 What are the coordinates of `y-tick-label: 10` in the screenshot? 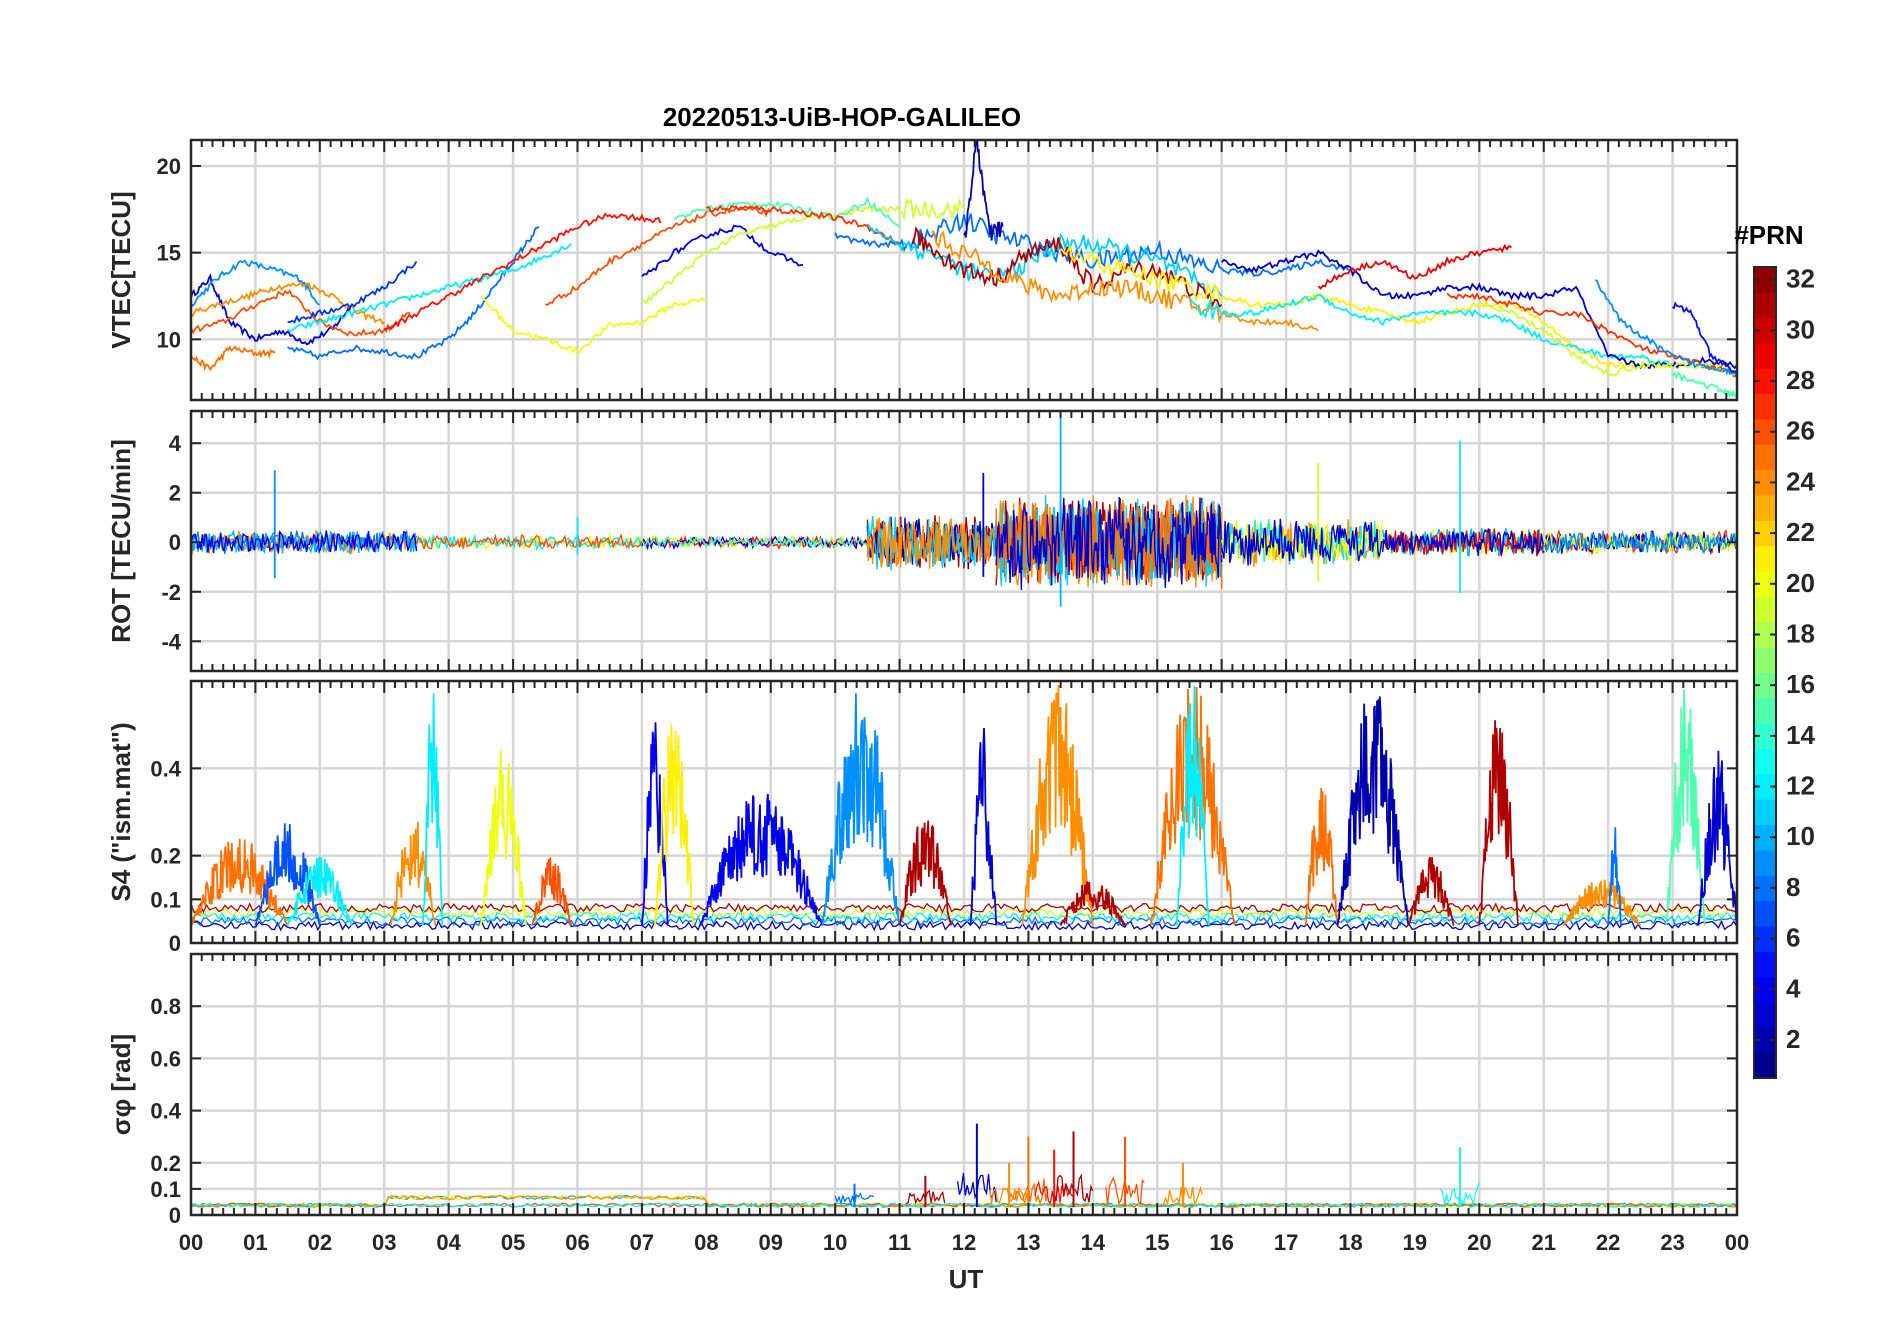 It's located at (169, 339).